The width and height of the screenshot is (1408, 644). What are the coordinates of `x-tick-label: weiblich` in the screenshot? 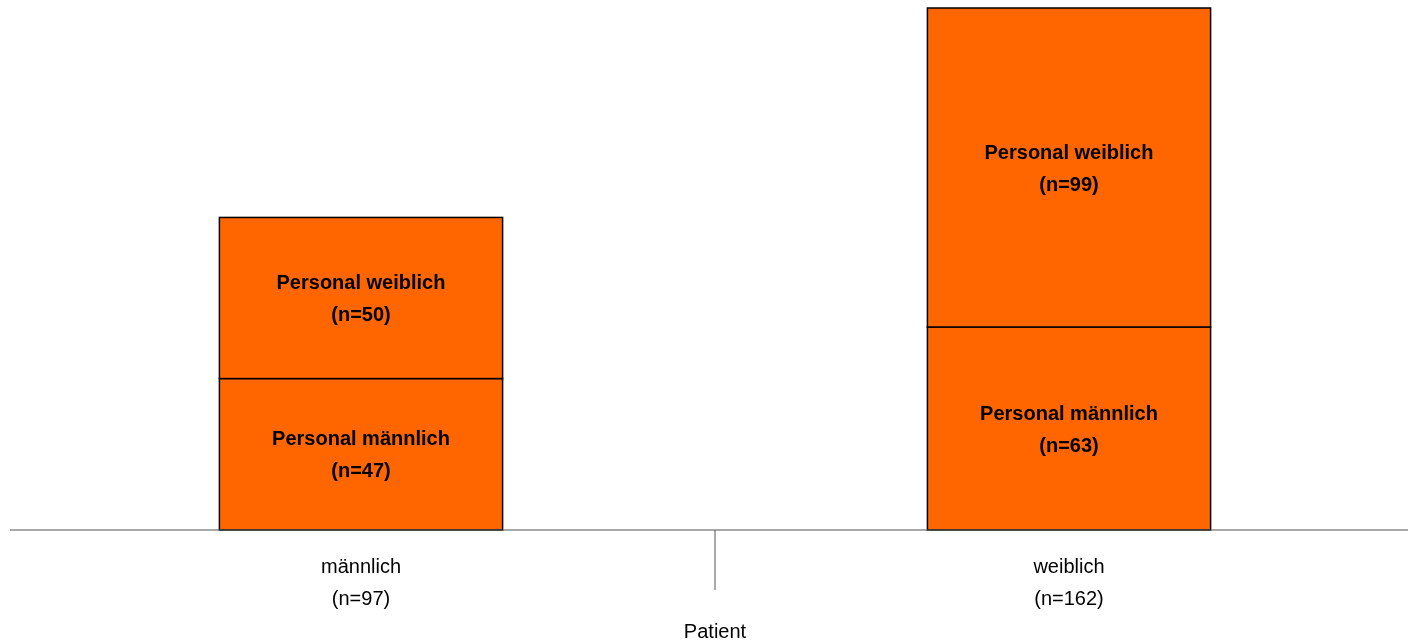 It's located at (1068, 566).